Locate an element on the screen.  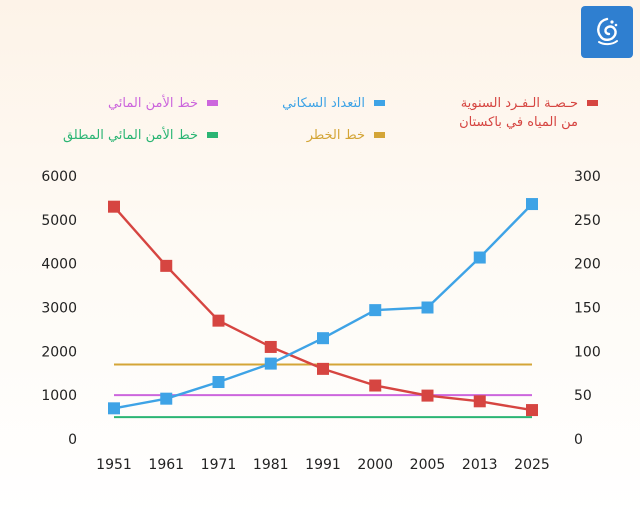
legend-item-absolute: خط الأمن المائي المطلق is located at coordinates (140, 135).